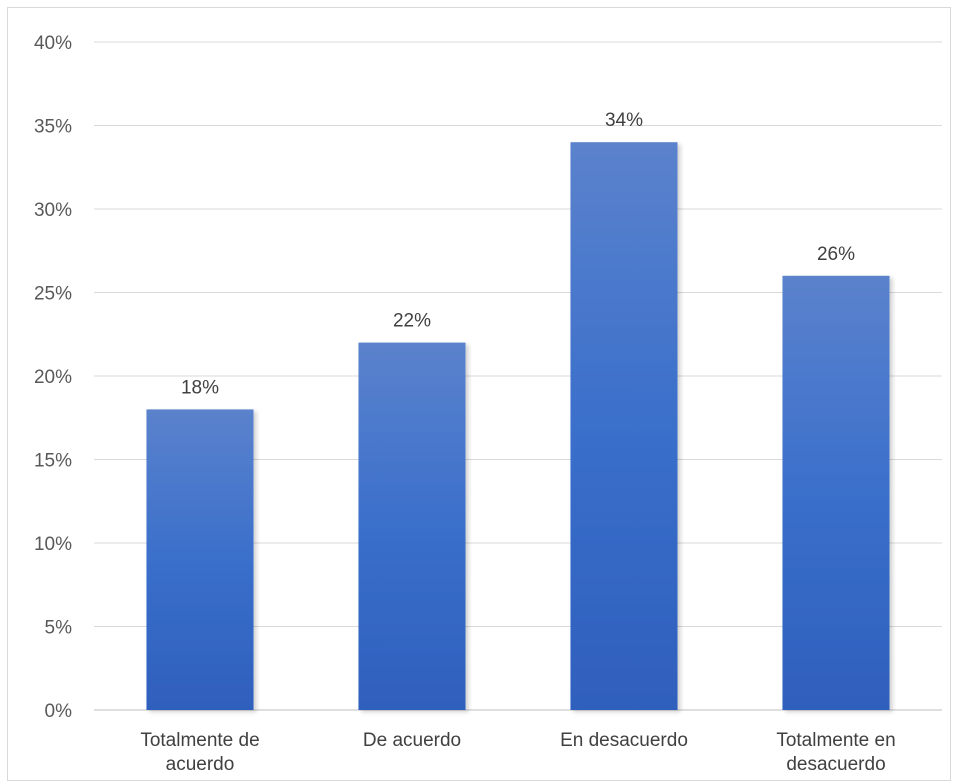 The width and height of the screenshot is (956, 784). What do you see at coordinates (53, 294) in the screenshot?
I see `y-tick-label: 25%` at bounding box center [53, 294].